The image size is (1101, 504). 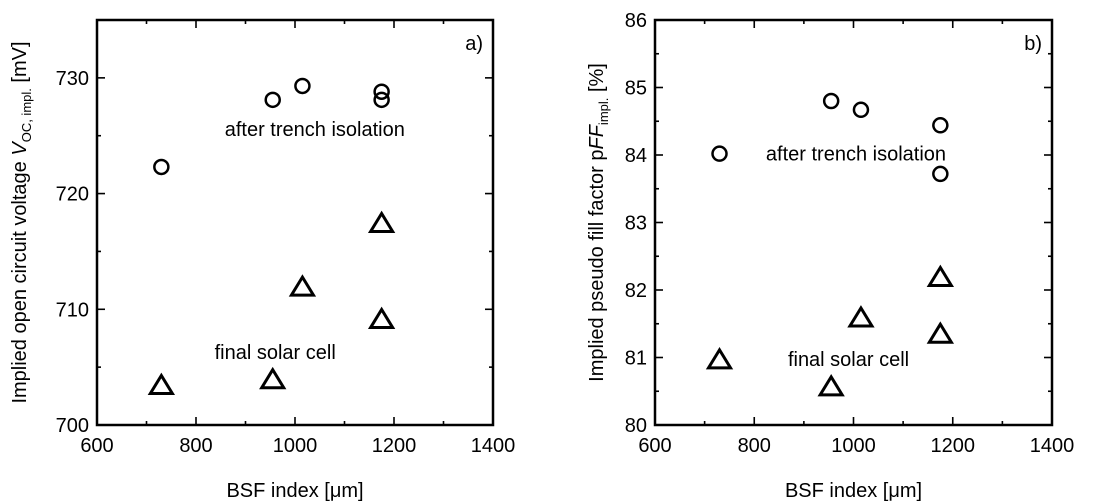 I want to click on y-tick-label: 720, so click(x=72, y=195).